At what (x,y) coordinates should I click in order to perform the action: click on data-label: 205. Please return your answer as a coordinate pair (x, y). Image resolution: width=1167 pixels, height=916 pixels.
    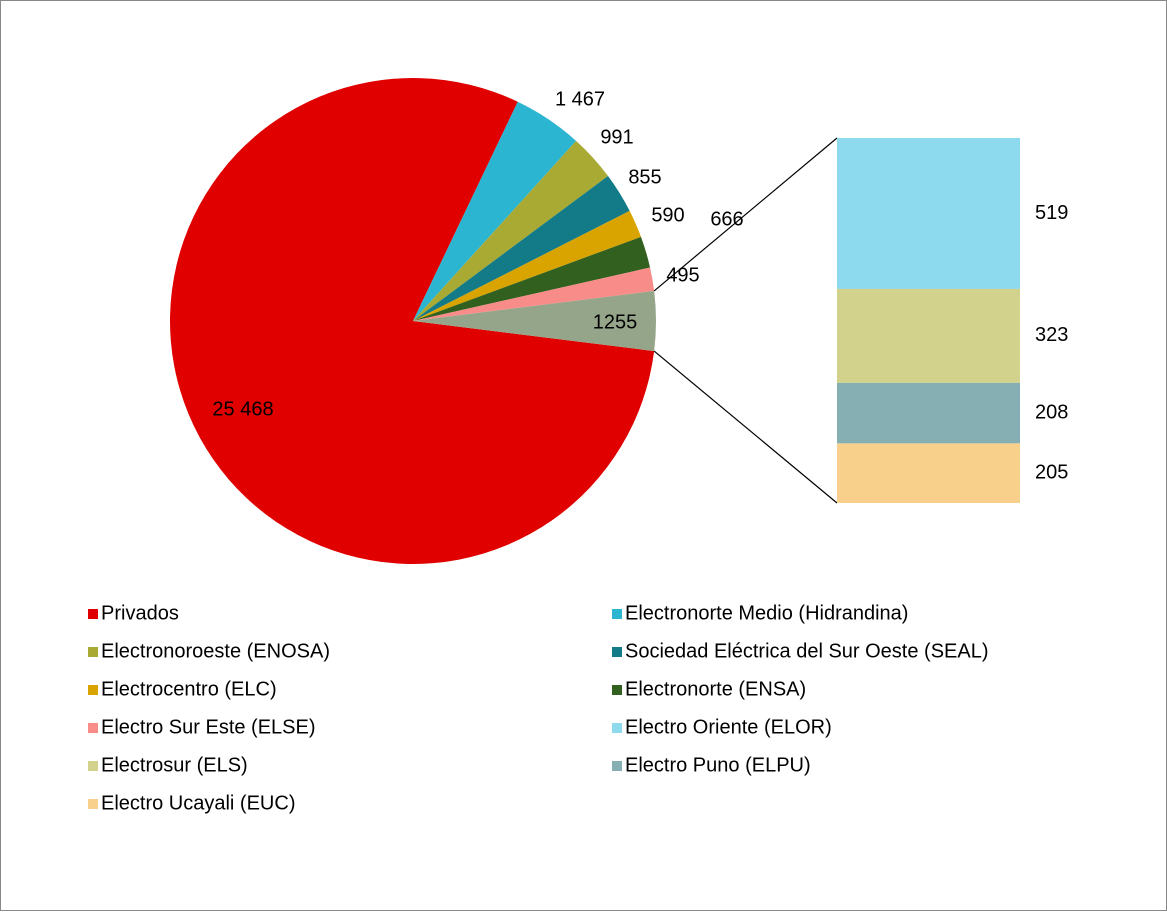
    Looking at the image, I should click on (1051, 472).